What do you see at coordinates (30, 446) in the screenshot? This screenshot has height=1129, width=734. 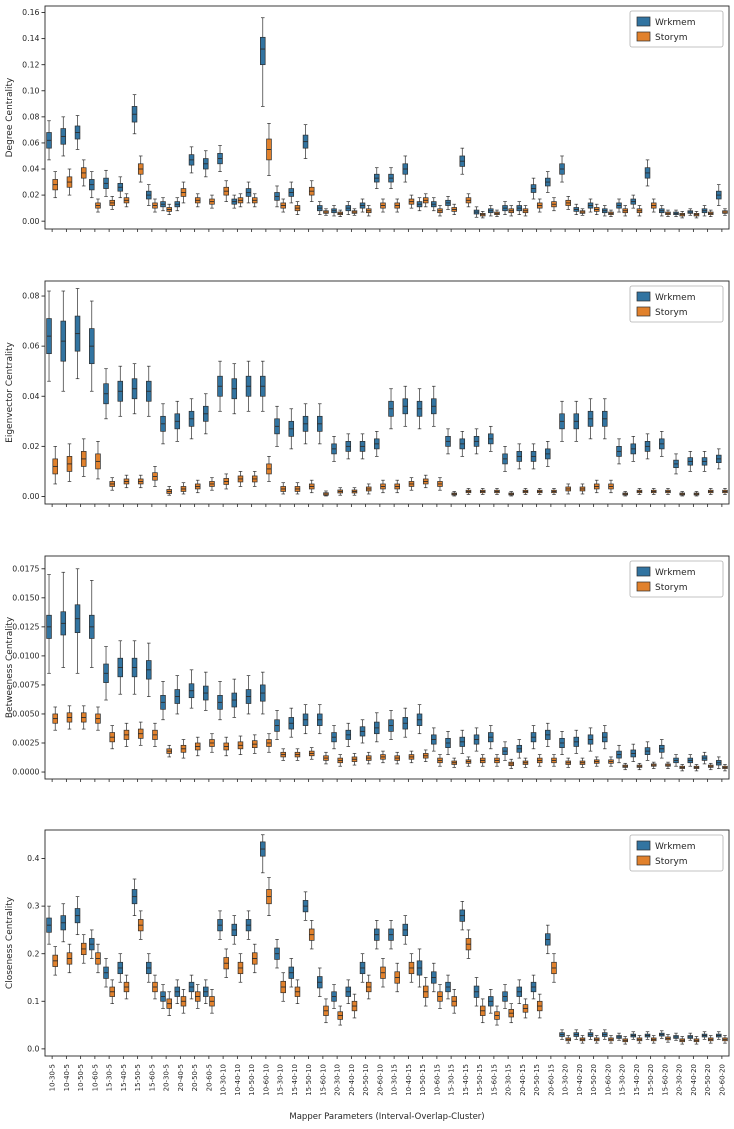 I see `y-tick-label: 0.02` at bounding box center [30, 446].